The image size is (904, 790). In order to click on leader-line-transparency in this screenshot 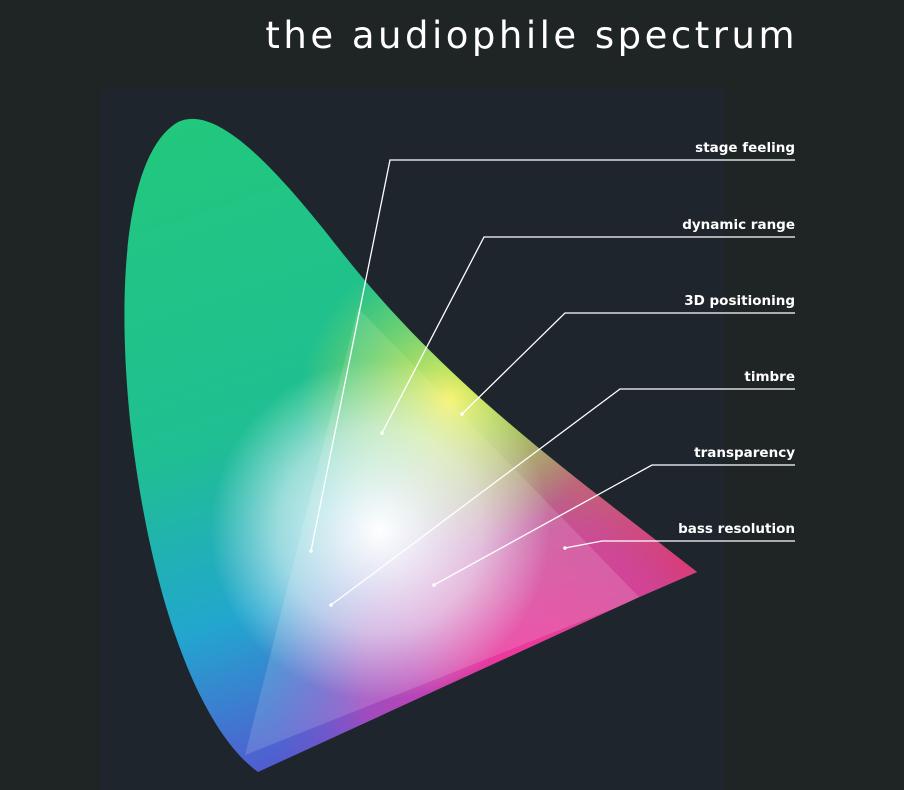, I will do `click(614, 525)`.